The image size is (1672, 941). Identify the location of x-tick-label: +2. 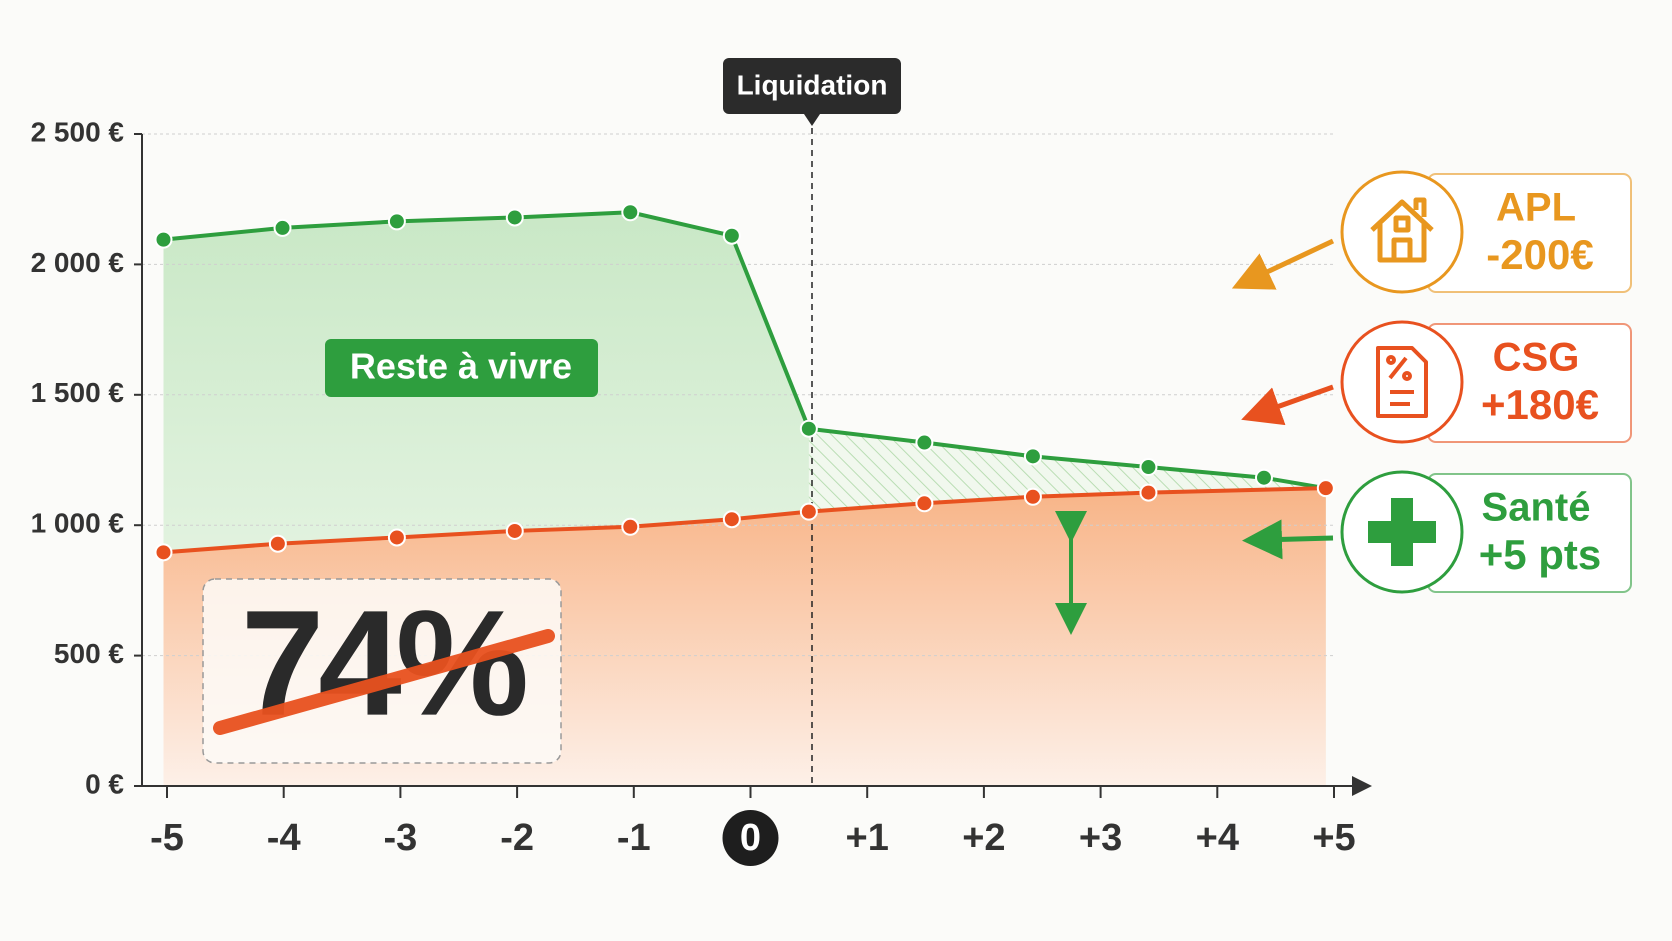
(983, 838).